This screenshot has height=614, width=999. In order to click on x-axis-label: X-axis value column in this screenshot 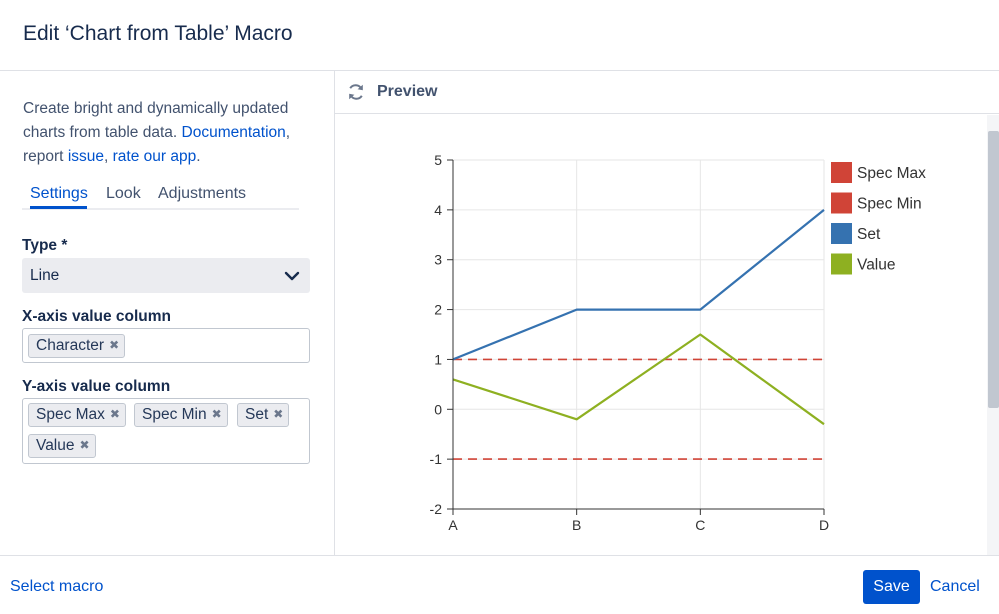, I will do `click(97, 316)`.